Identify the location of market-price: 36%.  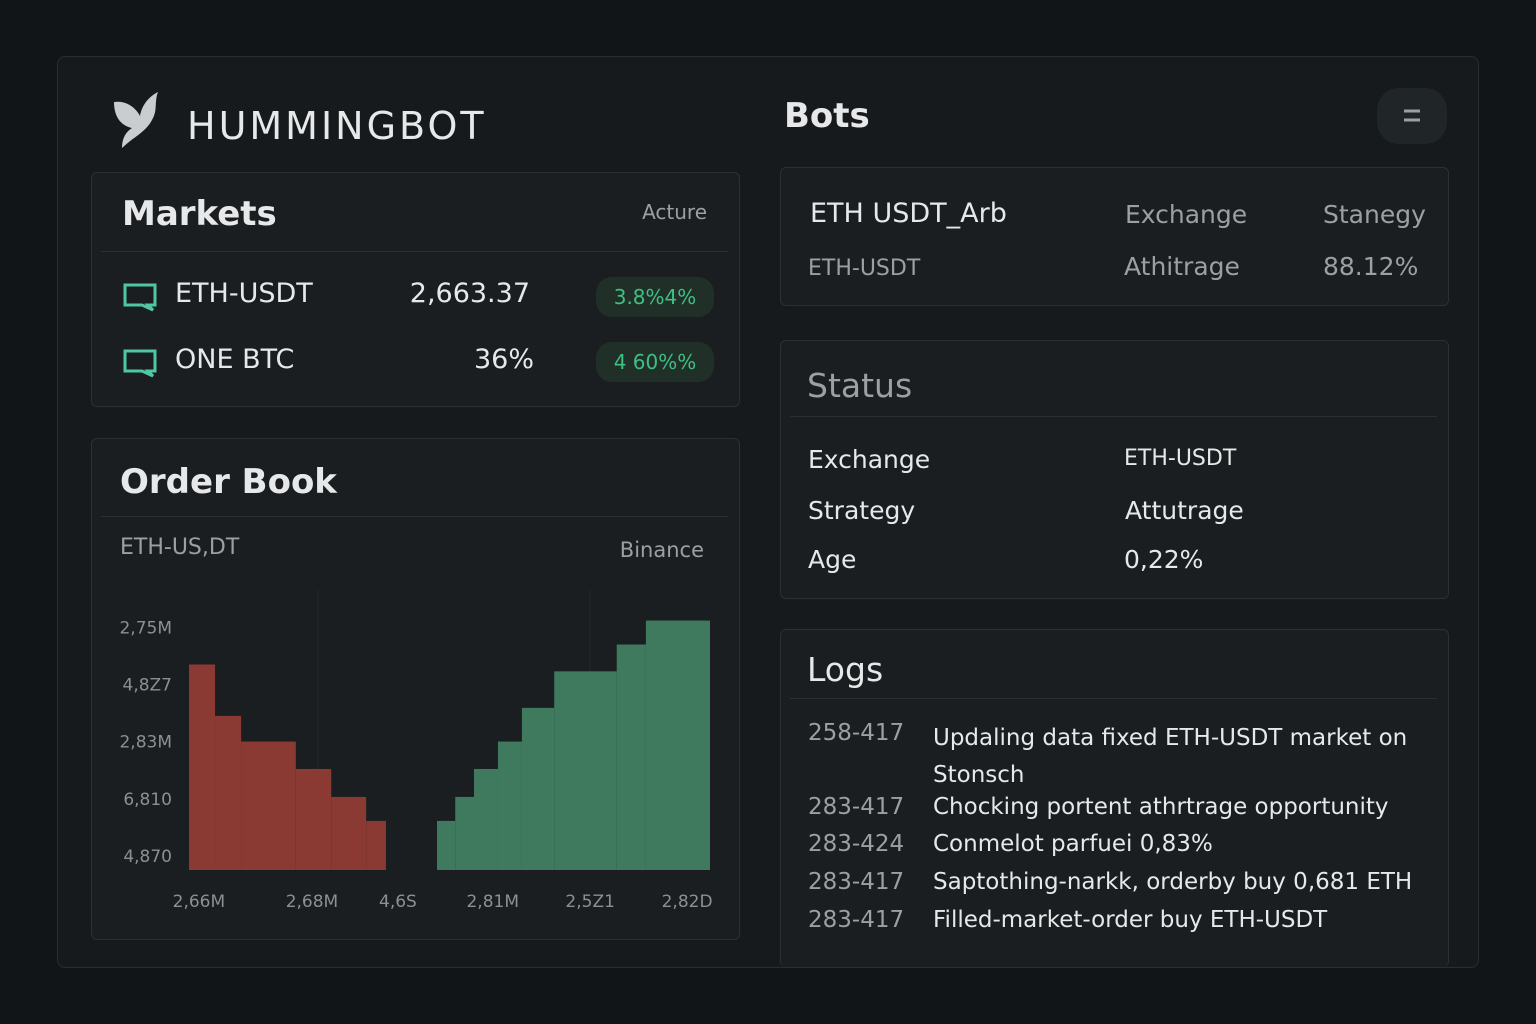
(503, 359).